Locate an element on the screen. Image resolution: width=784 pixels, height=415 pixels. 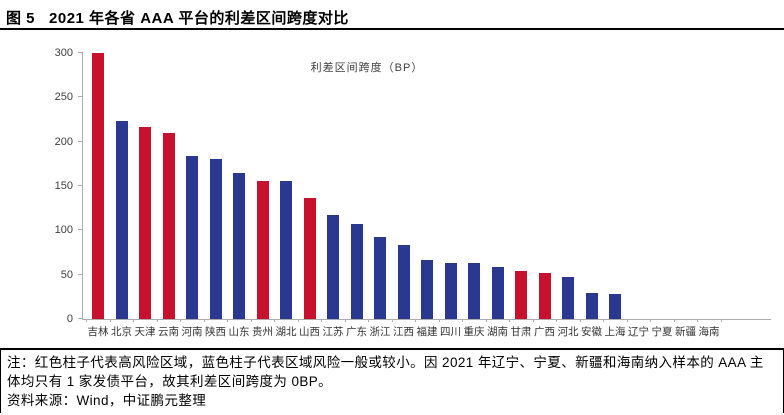
bar-浙江 is located at coordinates (380, 277).